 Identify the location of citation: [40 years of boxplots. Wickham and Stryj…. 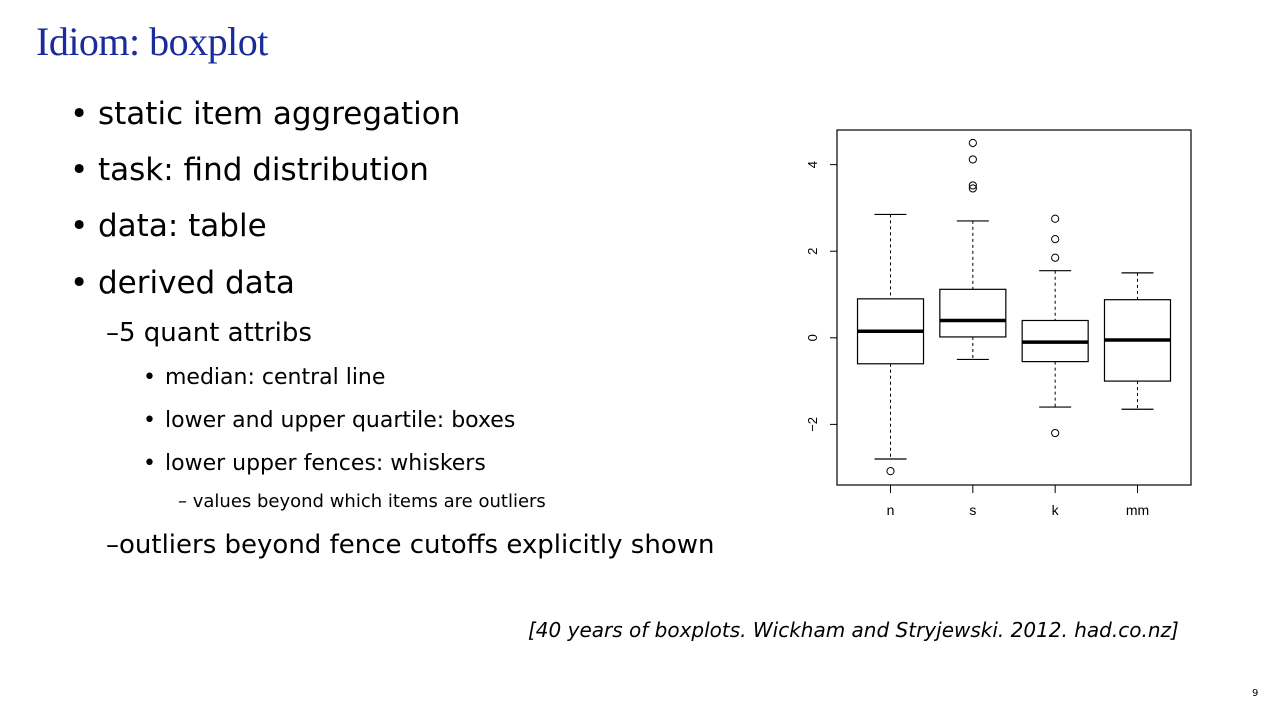
(853, 630).